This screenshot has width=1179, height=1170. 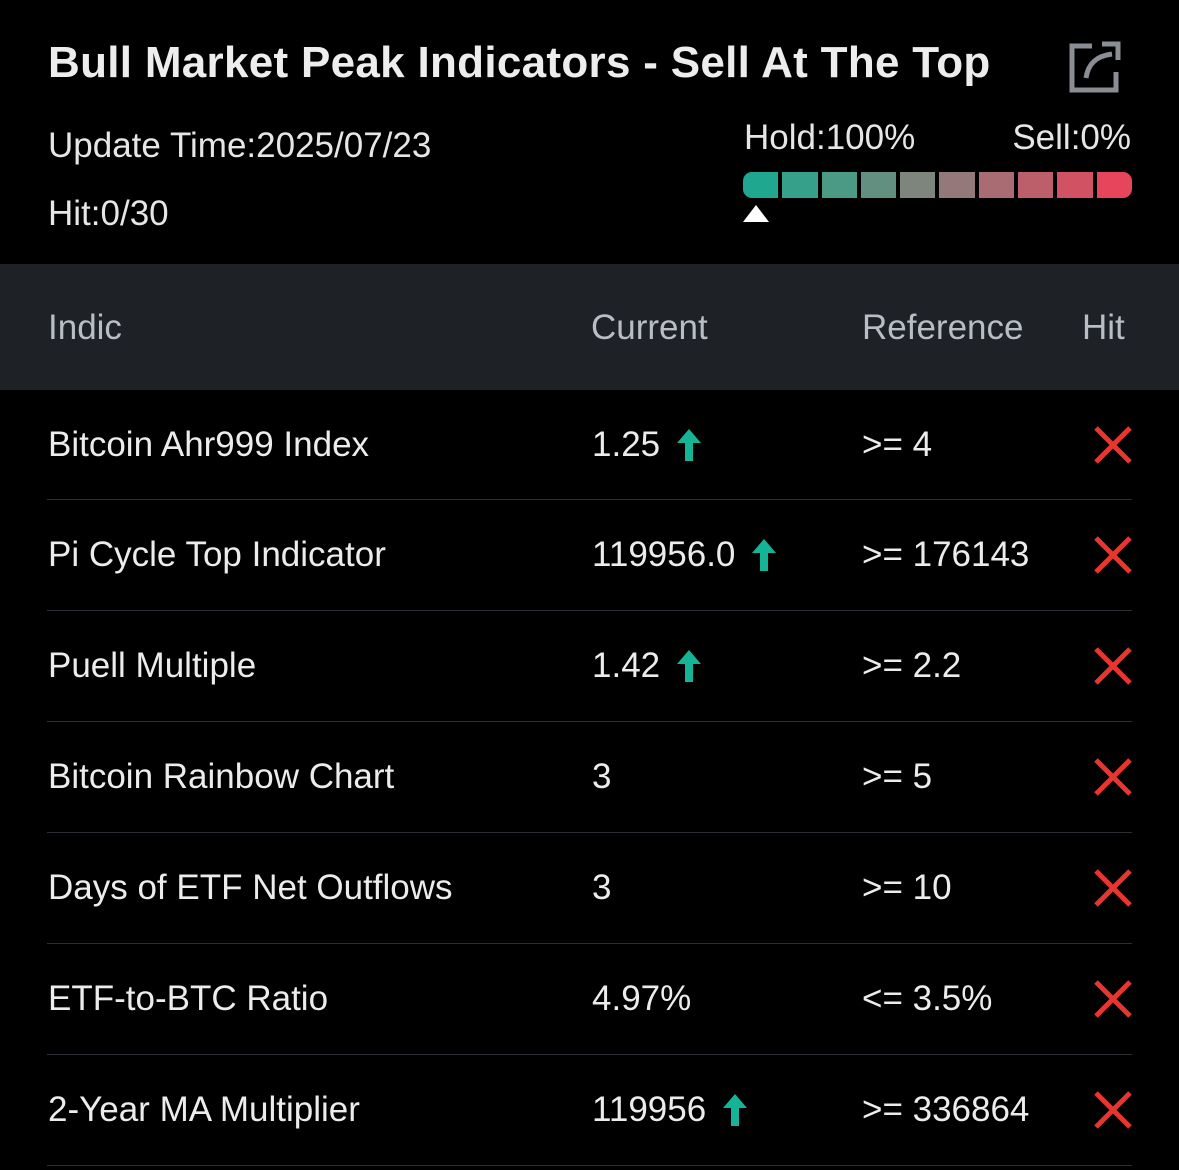 What do you see at coordinates (1103, 327) in the screenshot?
I see `column-header-hit: Hit` at bounding box center [1103, 327].